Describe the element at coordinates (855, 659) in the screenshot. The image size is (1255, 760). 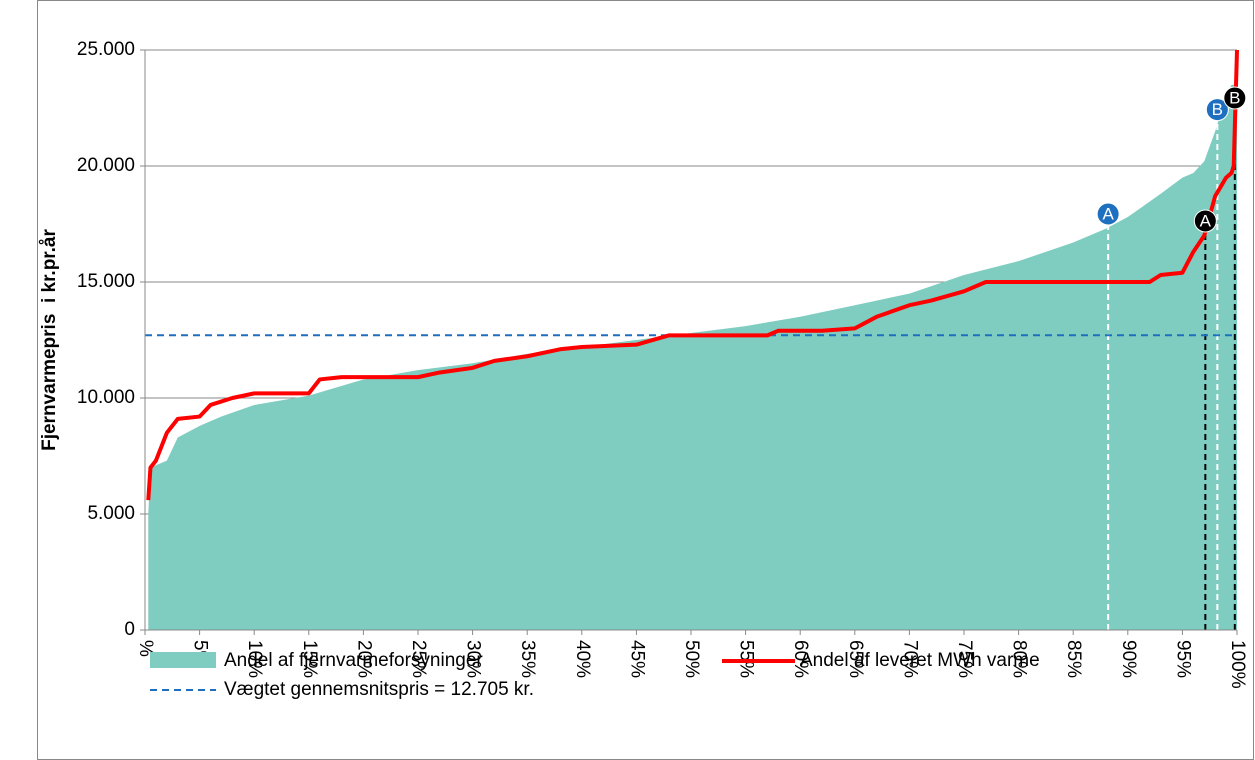
I see `x-tick-label: 65%` at that location.